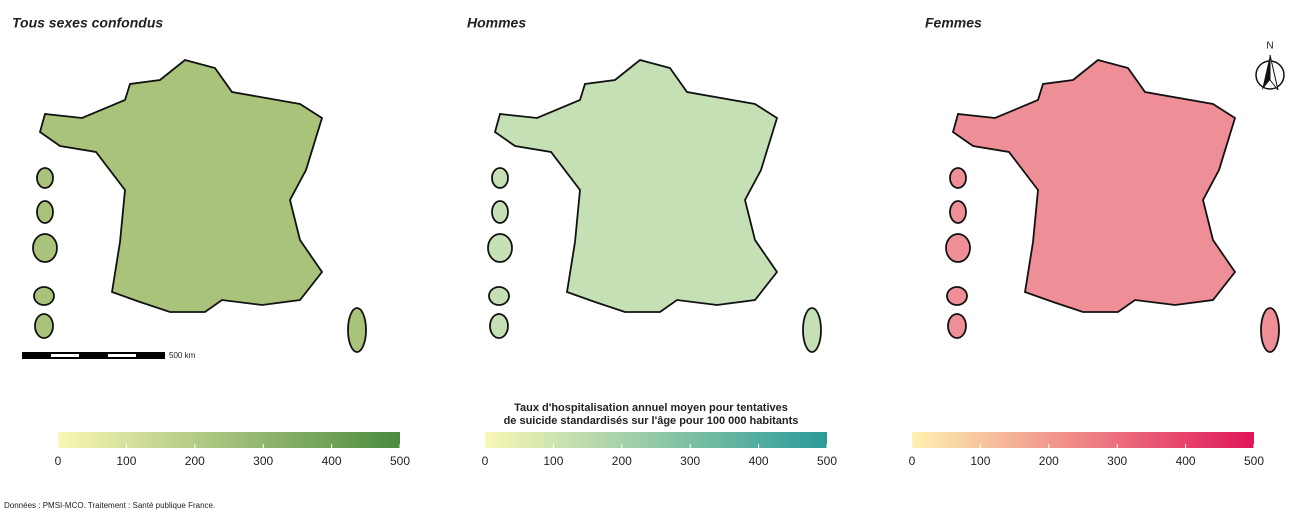 This screenshot has height=518, width=1307. Describe the element at coordinates (182, 355) in the screenshot. I see `scale-label: 500 km` at that location.